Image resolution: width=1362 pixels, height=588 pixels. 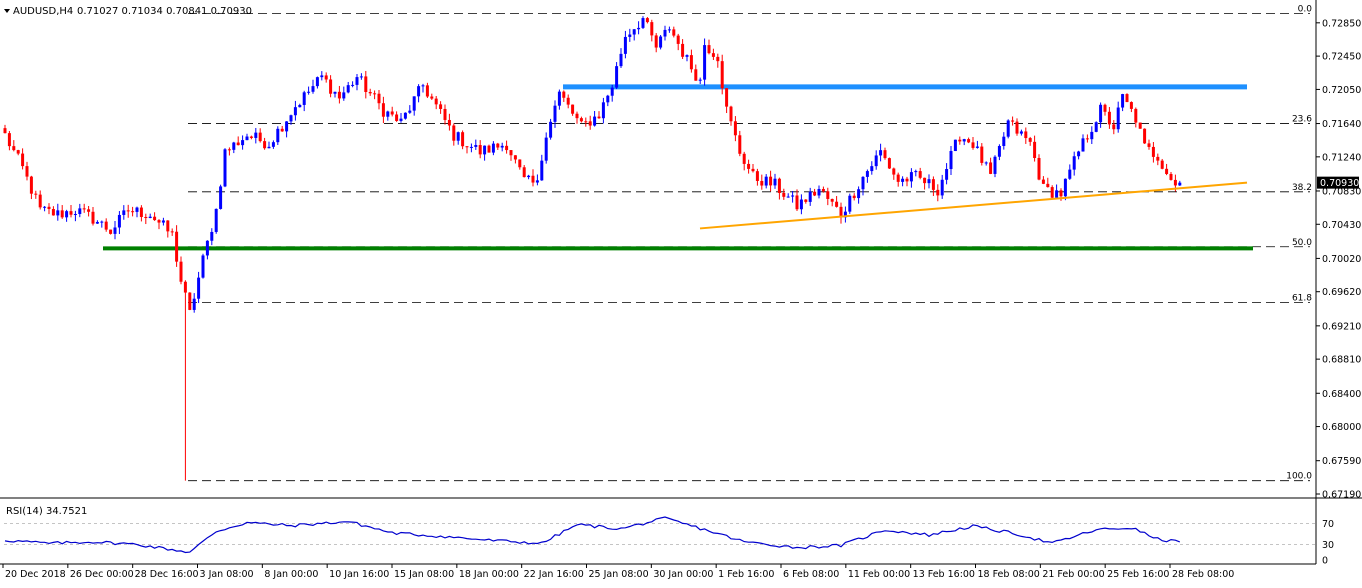 I want to click on trendline, so click(x=973, y=205).